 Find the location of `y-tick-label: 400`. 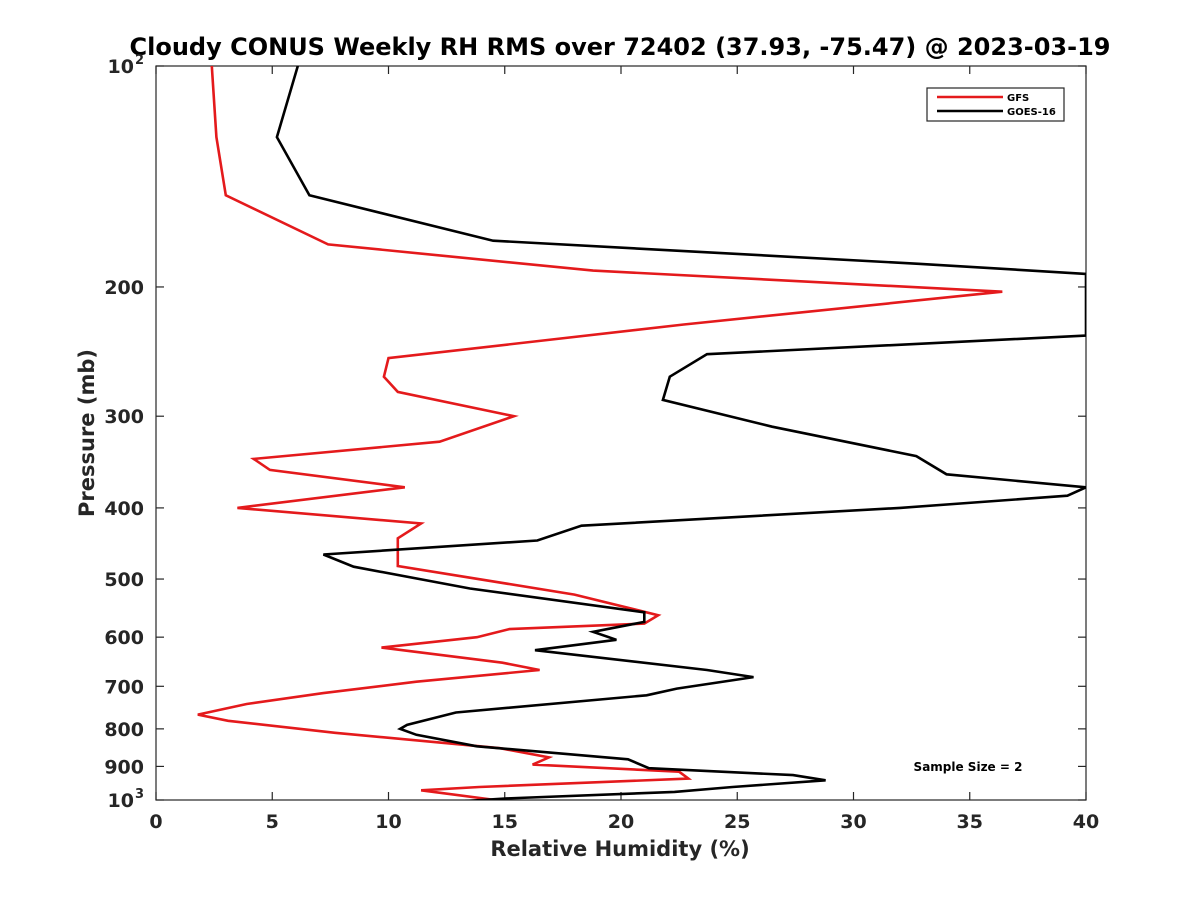

y-tick-label: 400 is located at coordinates (124, 509).